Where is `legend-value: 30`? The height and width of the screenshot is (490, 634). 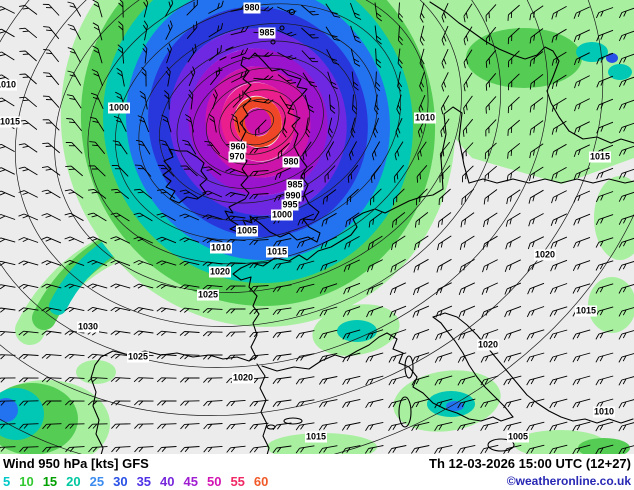 legend-value: 30 is located at coordinates (120, 481).